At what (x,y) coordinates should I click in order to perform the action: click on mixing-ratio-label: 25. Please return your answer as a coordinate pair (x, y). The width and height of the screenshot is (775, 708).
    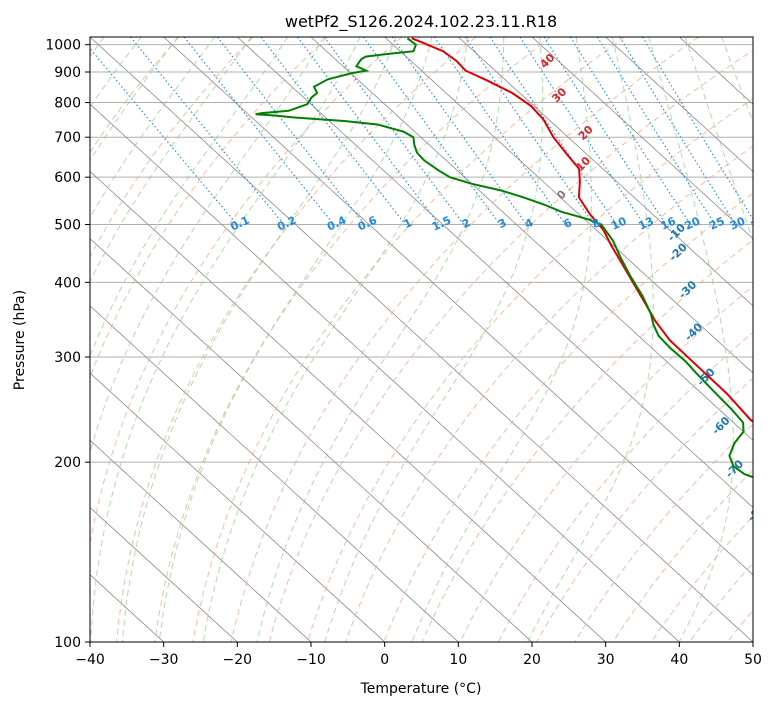
    Looking at the image, I should click on (716, 223).